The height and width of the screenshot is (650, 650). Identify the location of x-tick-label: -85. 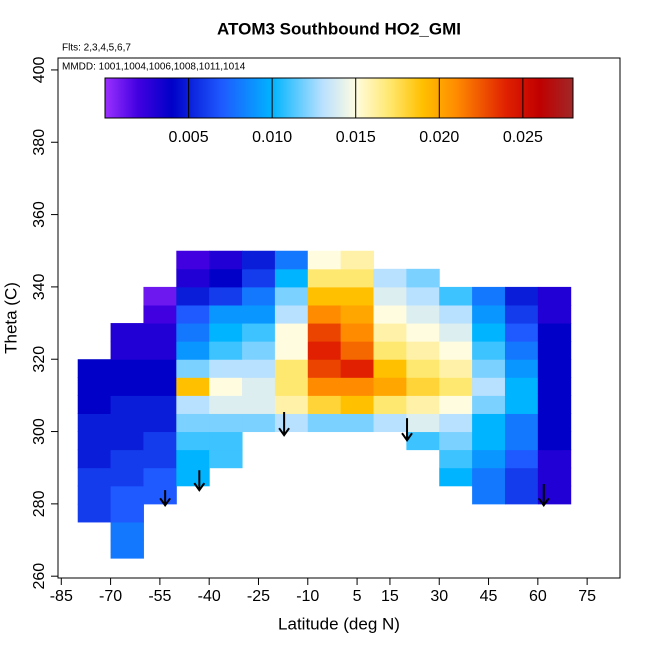
(61, 596).